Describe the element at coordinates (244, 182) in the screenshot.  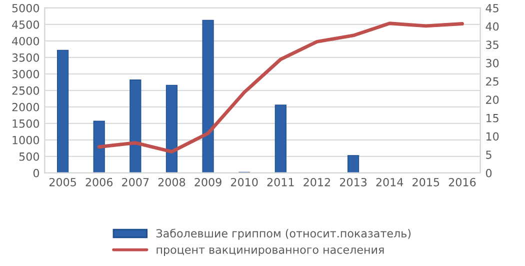
I see `x-tick-label: 2010` at that location.